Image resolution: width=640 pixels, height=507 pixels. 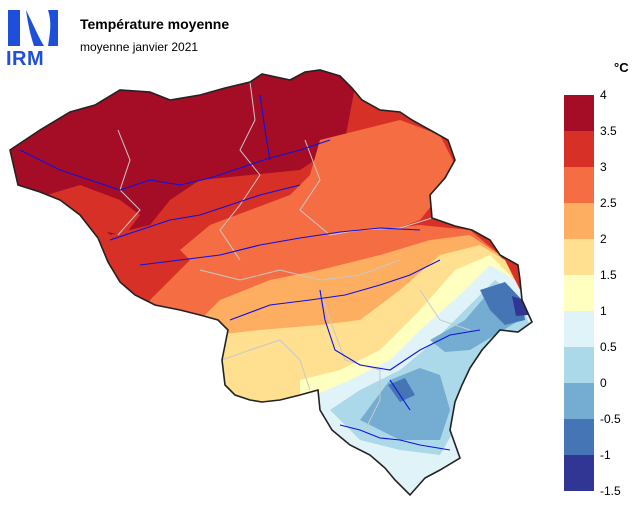 I want to click on legend-label: 1, so click(x=603, y=311).